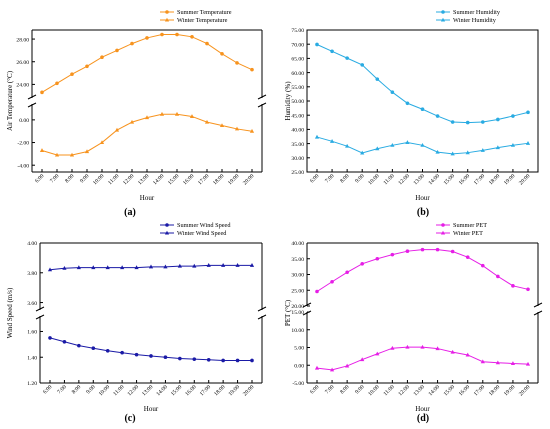  I want to click on y-tick-label: 75.00, so click(297, 31).